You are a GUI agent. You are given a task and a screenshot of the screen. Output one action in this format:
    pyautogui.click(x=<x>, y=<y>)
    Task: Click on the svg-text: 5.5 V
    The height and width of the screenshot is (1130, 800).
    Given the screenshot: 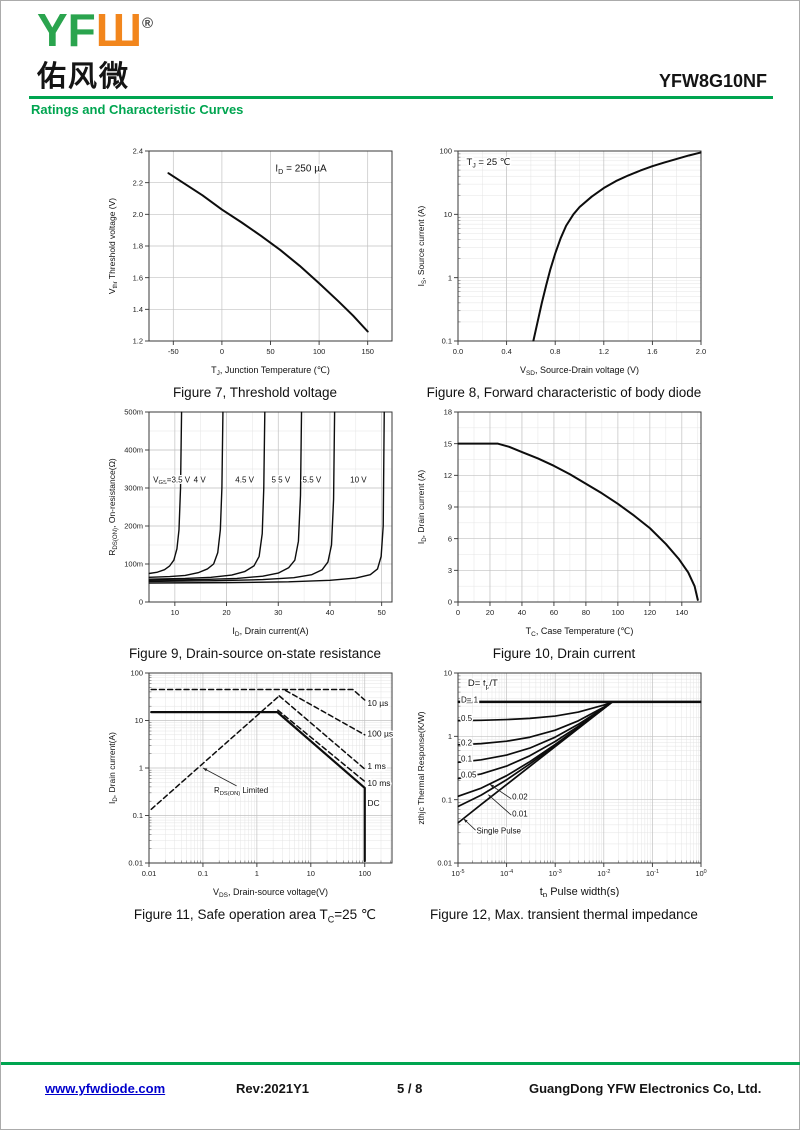 What is the action you would take?
    pyautogui.click(x=312, y=479)
    